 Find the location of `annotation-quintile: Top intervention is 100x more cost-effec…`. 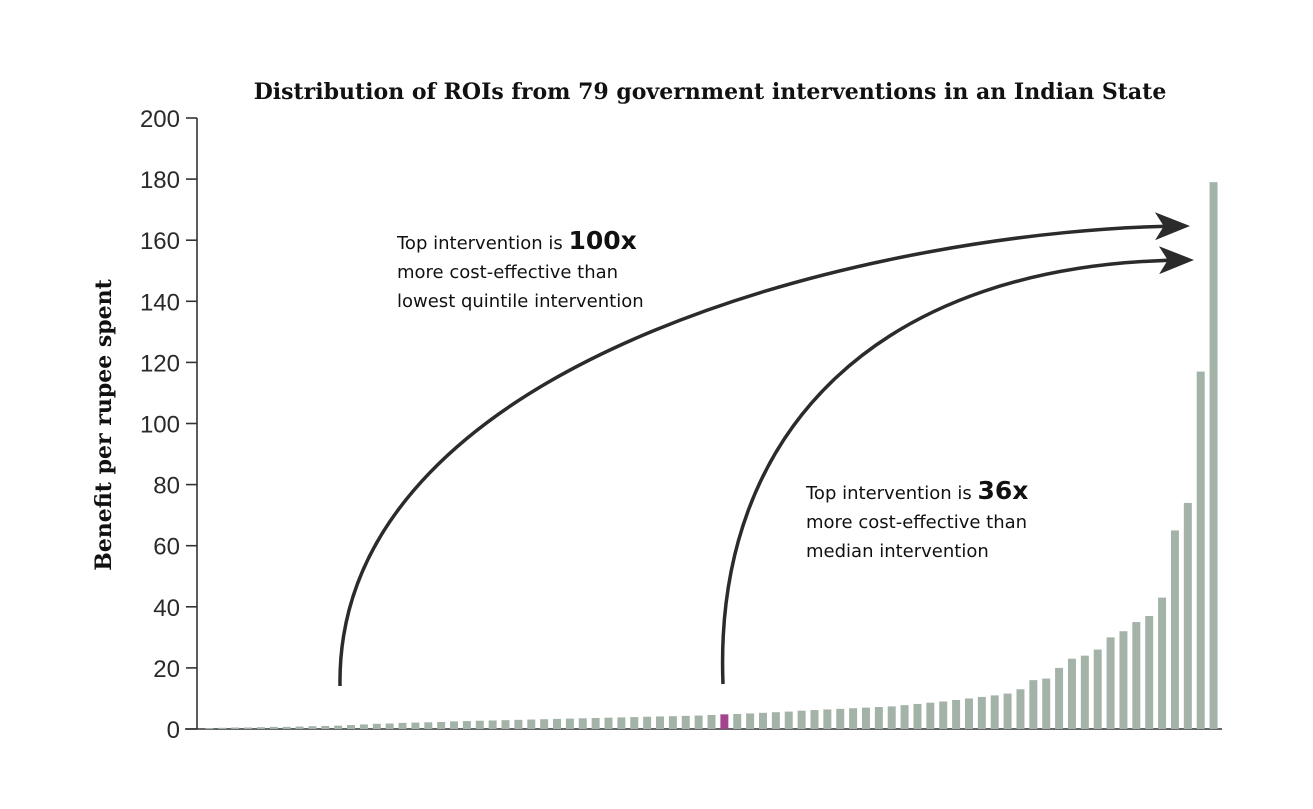

annotation-quintile: Top intervention is 100x more cost-effec… is located at coordinates (520, 269).